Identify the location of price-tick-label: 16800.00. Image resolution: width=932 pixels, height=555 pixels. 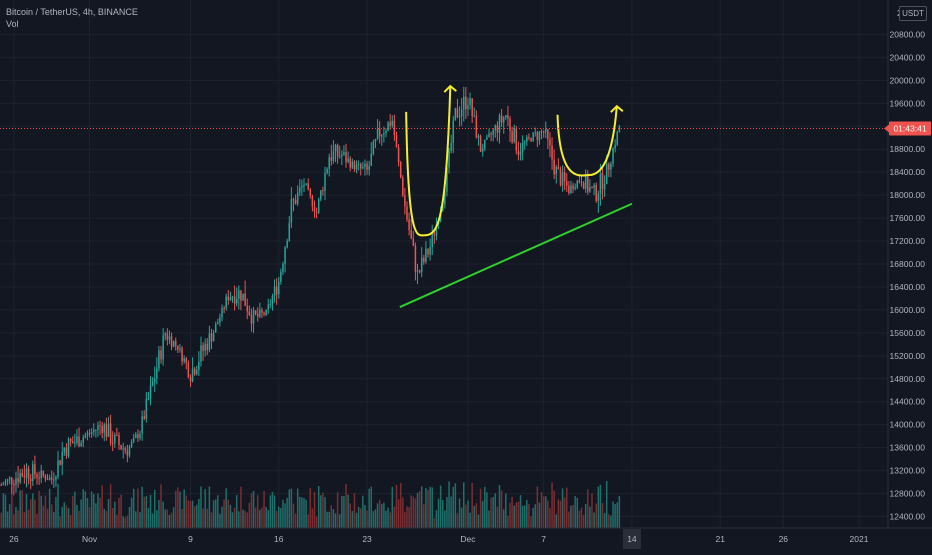
(908, 264).